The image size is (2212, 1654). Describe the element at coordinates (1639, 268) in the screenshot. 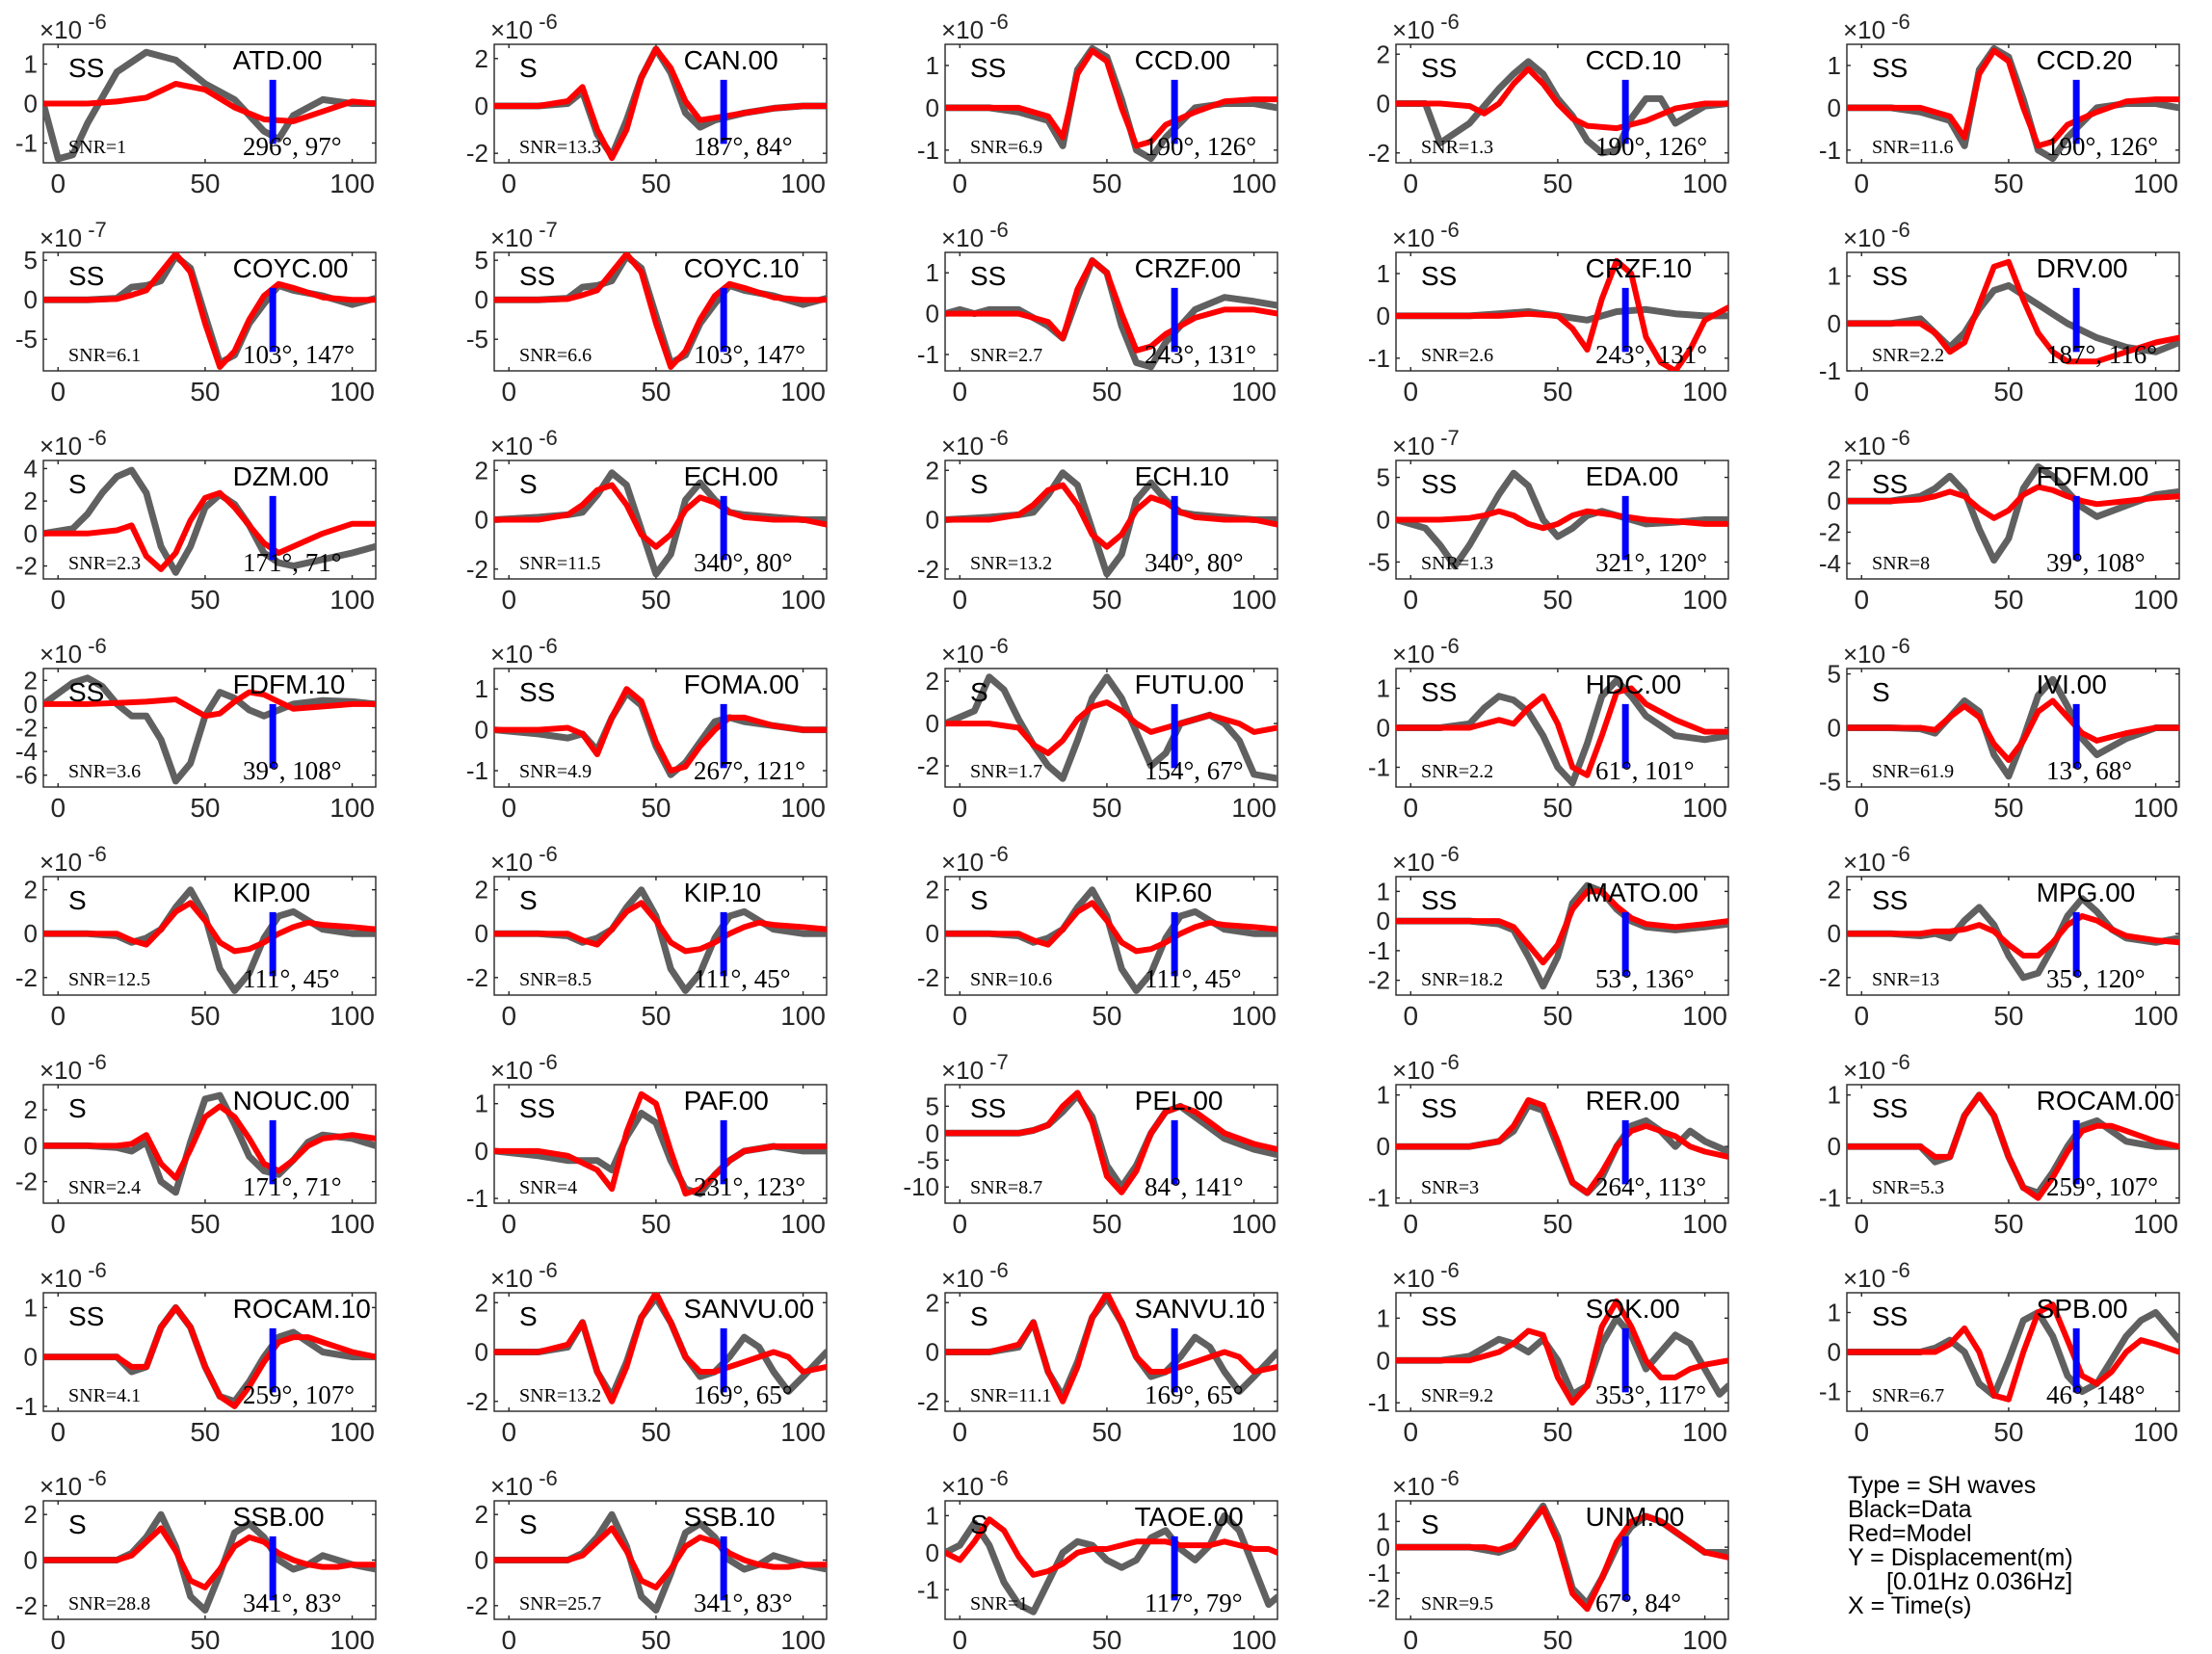

I see `station-label: CRZF.10` at that location.